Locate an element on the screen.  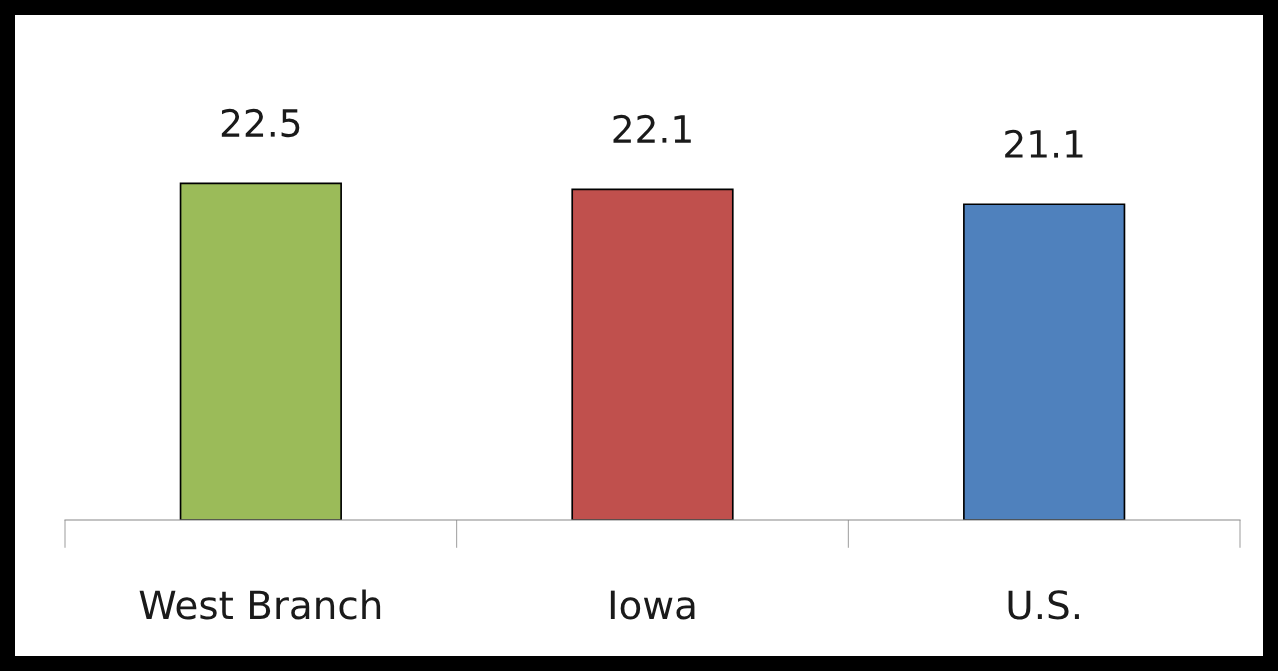
x-tick-label: U.S. is located at coordinates (1043, 605).